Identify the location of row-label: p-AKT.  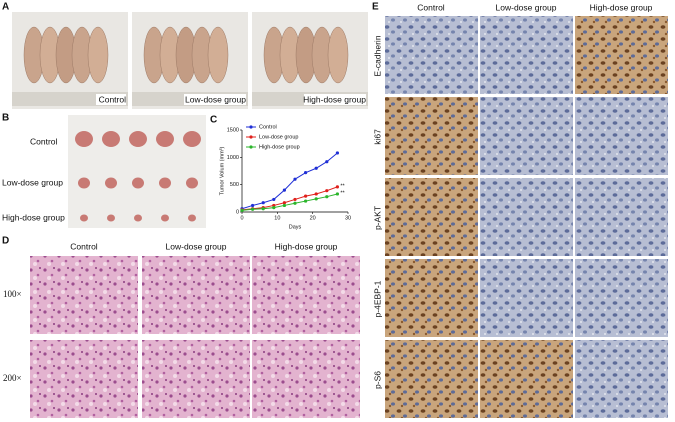
(377, 218).